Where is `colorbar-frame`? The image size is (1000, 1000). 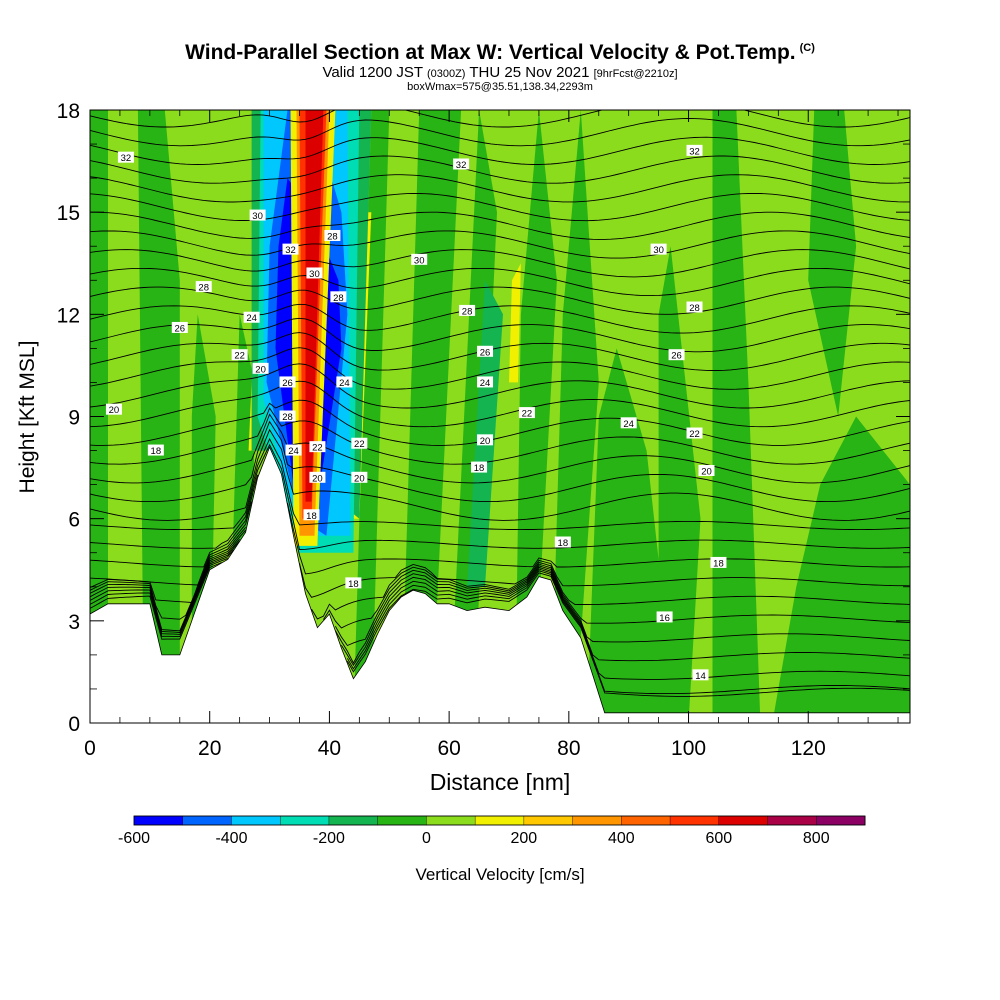 colorbar-frame is located at coordinates (499, 820).